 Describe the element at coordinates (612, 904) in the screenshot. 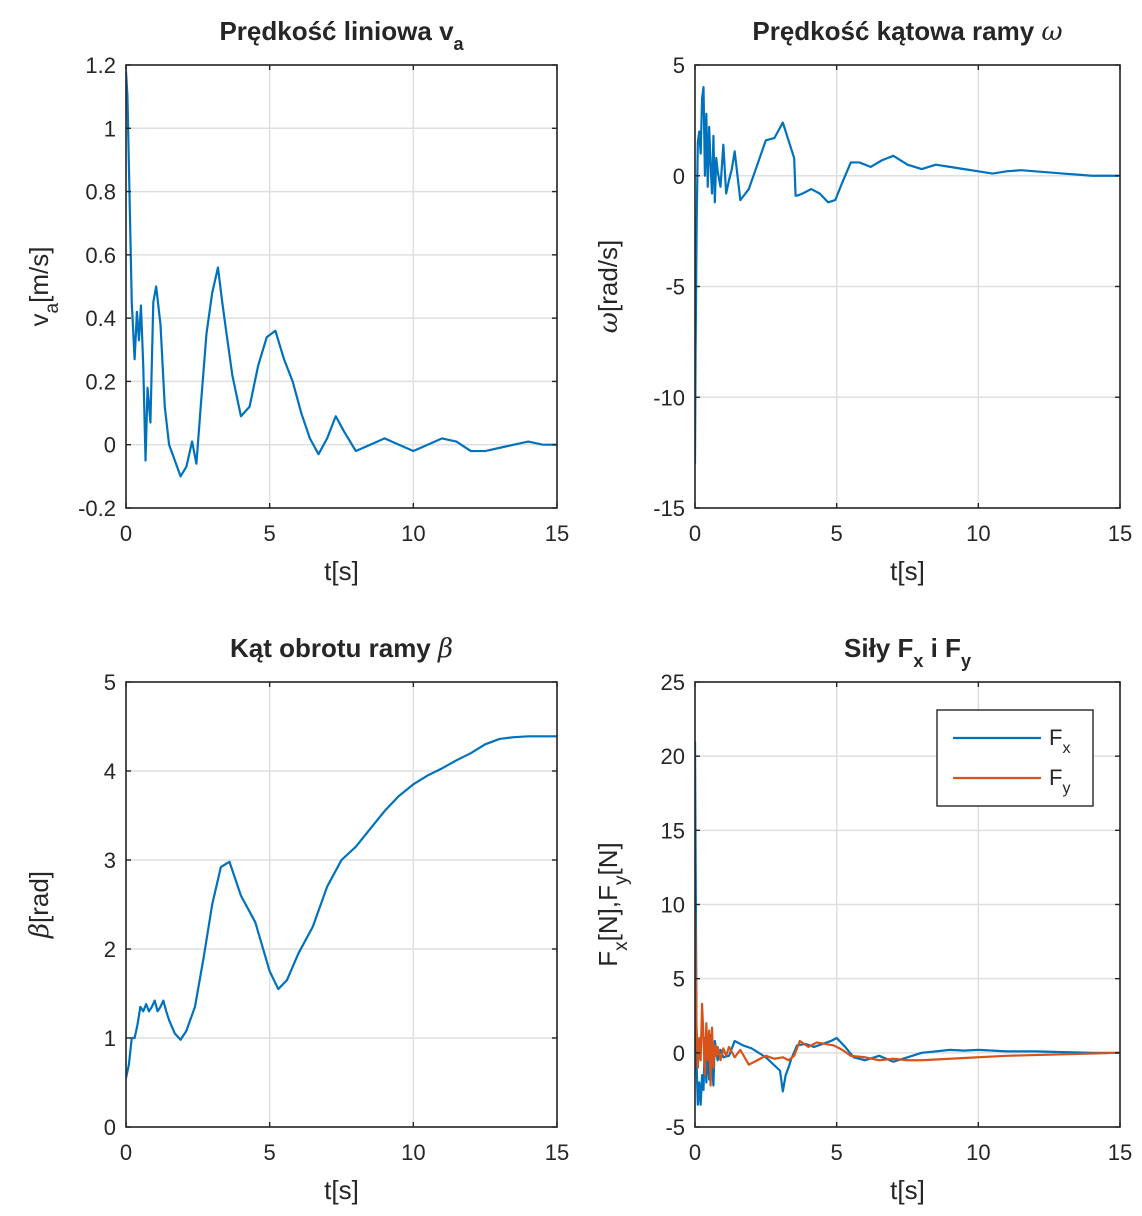

I see `y-axis-label: Fx[N],Fy[N]` at that location.